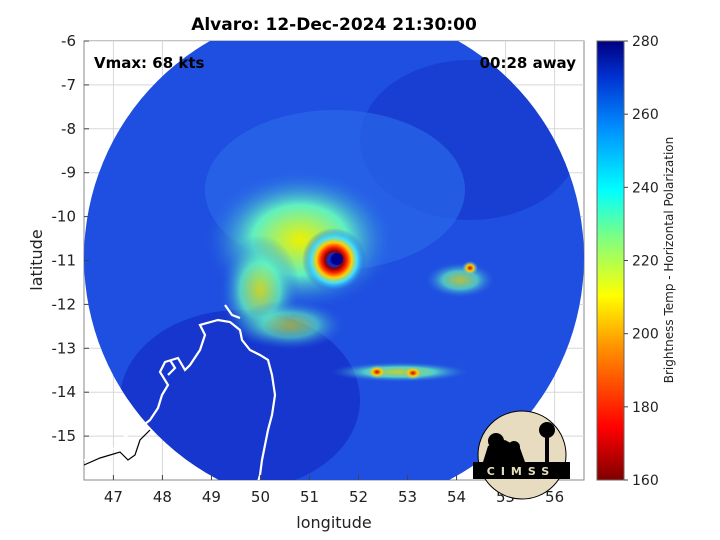  Describe the element at coordinates (645, 42) in the screenshot. I see `colorbar-tick-label: 280` at that location.